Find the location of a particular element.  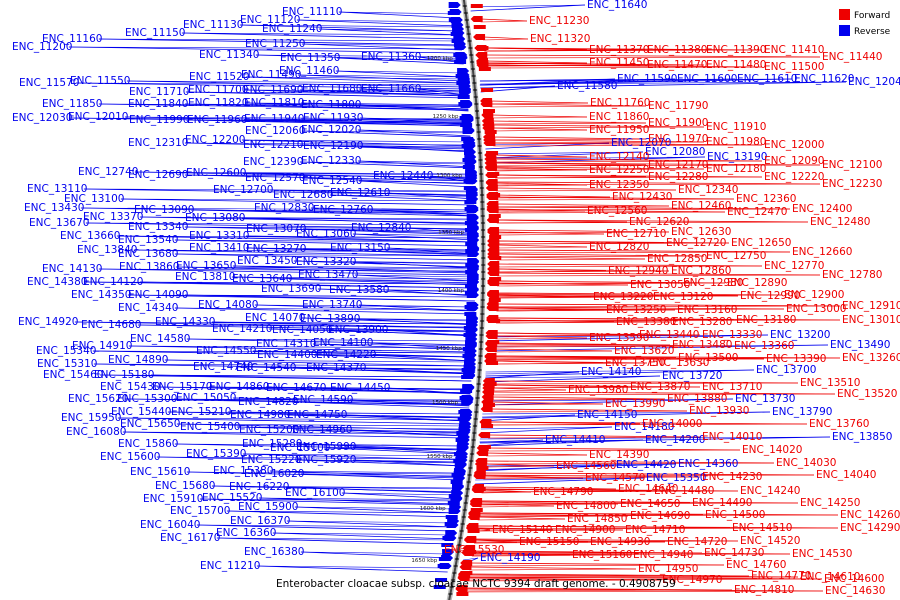

gene-label-forward: ENC_11440 is located at coordinates (852, 57).